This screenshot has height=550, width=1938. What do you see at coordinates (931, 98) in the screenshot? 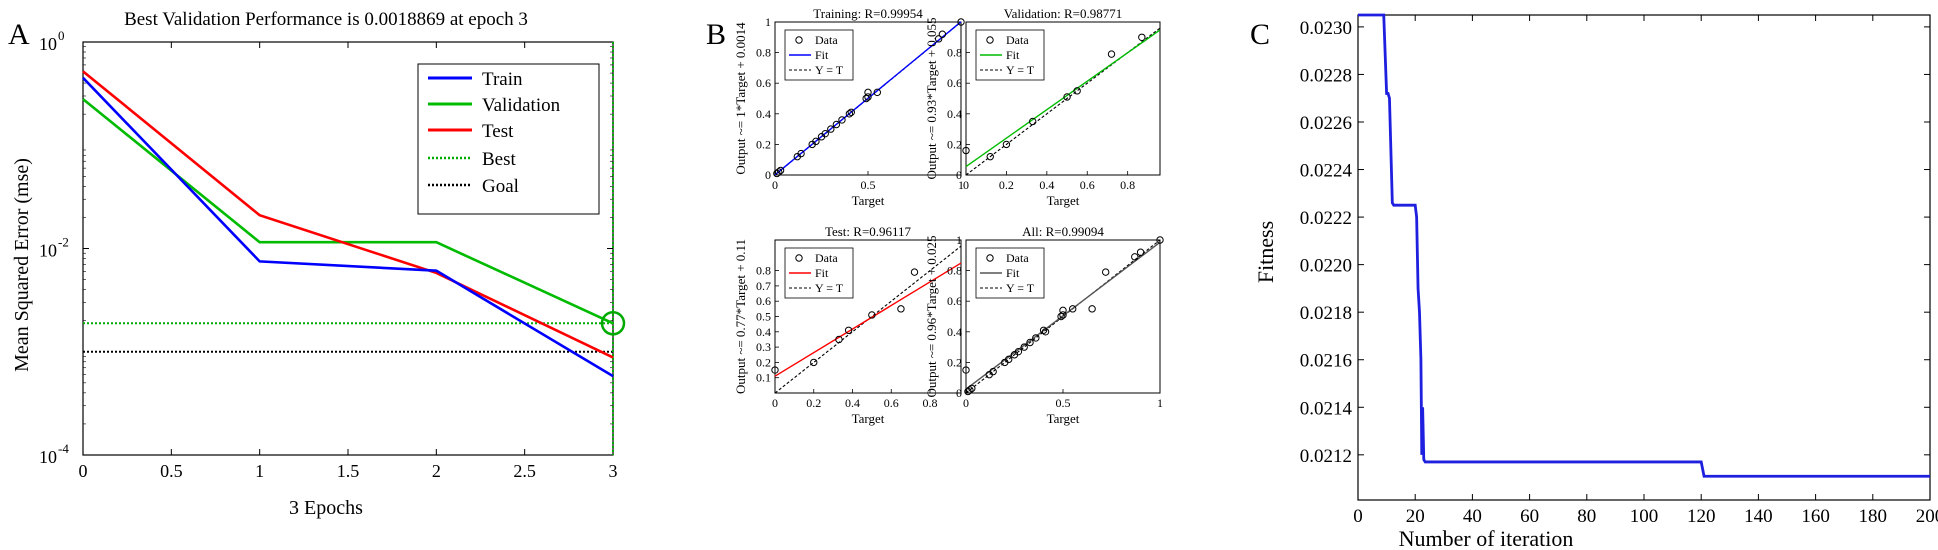
I see `subplot-ylabel: Output ~= 0.93*Target + 0.055` at bounding box center [931, 98].